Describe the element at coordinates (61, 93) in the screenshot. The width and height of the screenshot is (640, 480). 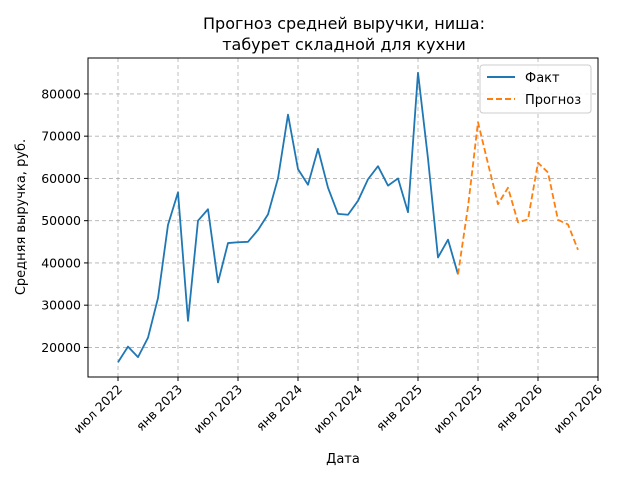
I see `y-tick-label: 80000` at that location.